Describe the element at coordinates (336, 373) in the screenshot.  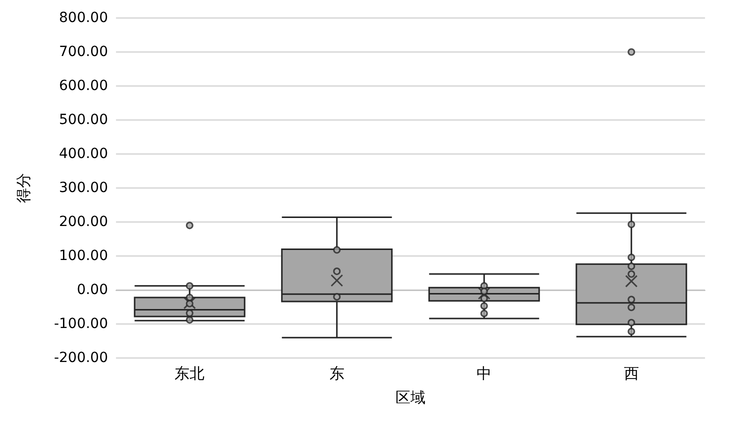
I see `x-tick-label: 东` at that location.